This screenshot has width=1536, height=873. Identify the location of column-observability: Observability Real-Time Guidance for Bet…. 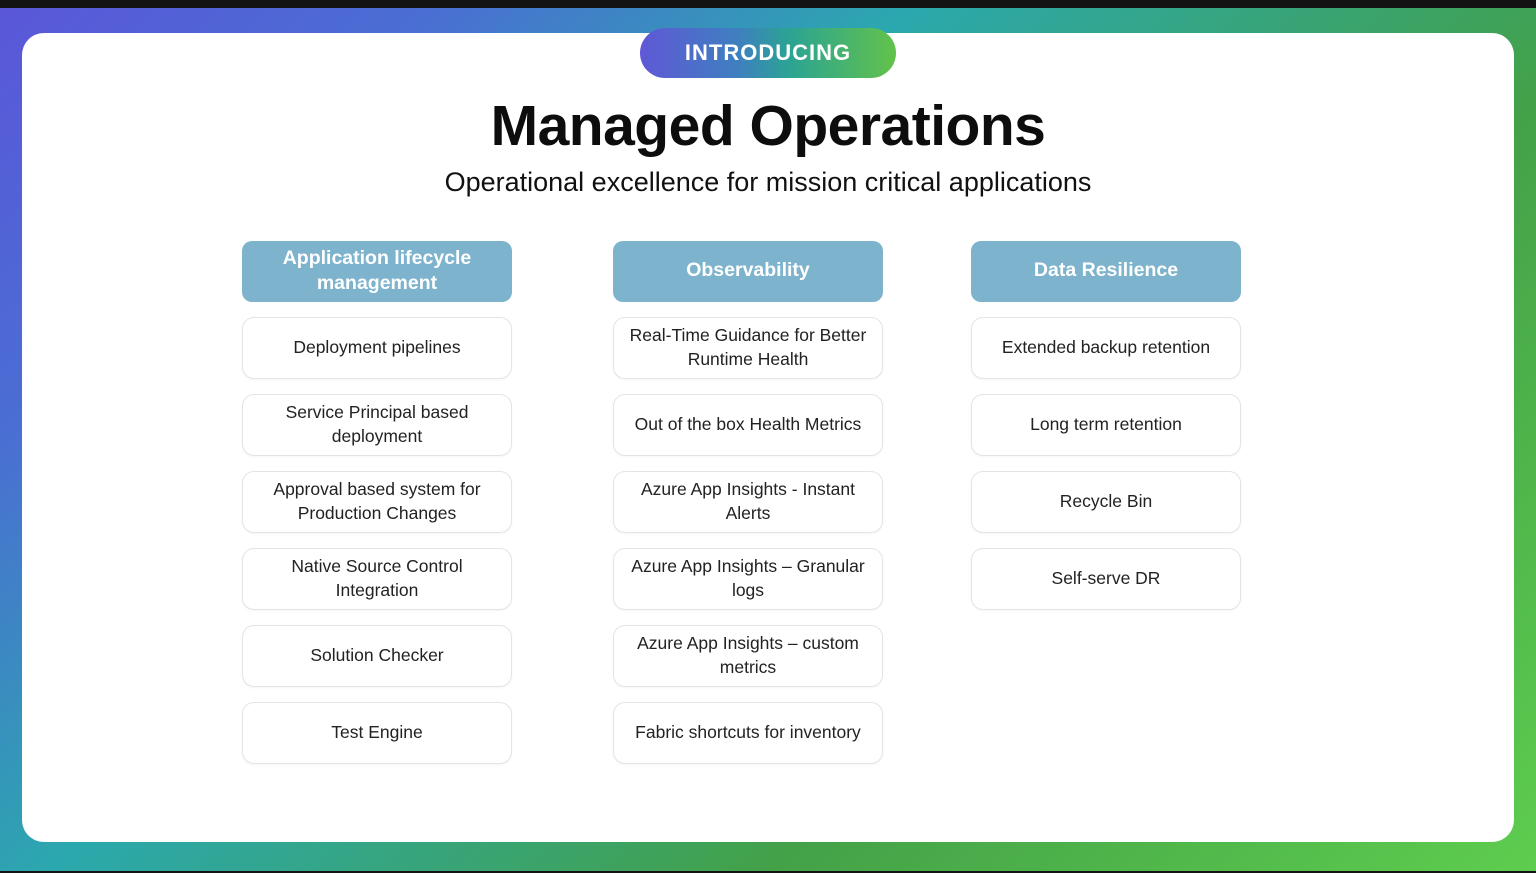
(748, 502).